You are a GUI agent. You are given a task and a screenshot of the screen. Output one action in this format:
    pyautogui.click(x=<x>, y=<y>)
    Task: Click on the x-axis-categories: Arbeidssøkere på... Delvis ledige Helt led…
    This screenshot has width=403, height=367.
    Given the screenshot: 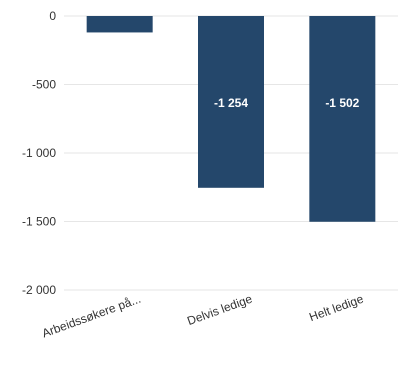 What is the action you would take?
    pyautogui.click(x=203, y=316)
    